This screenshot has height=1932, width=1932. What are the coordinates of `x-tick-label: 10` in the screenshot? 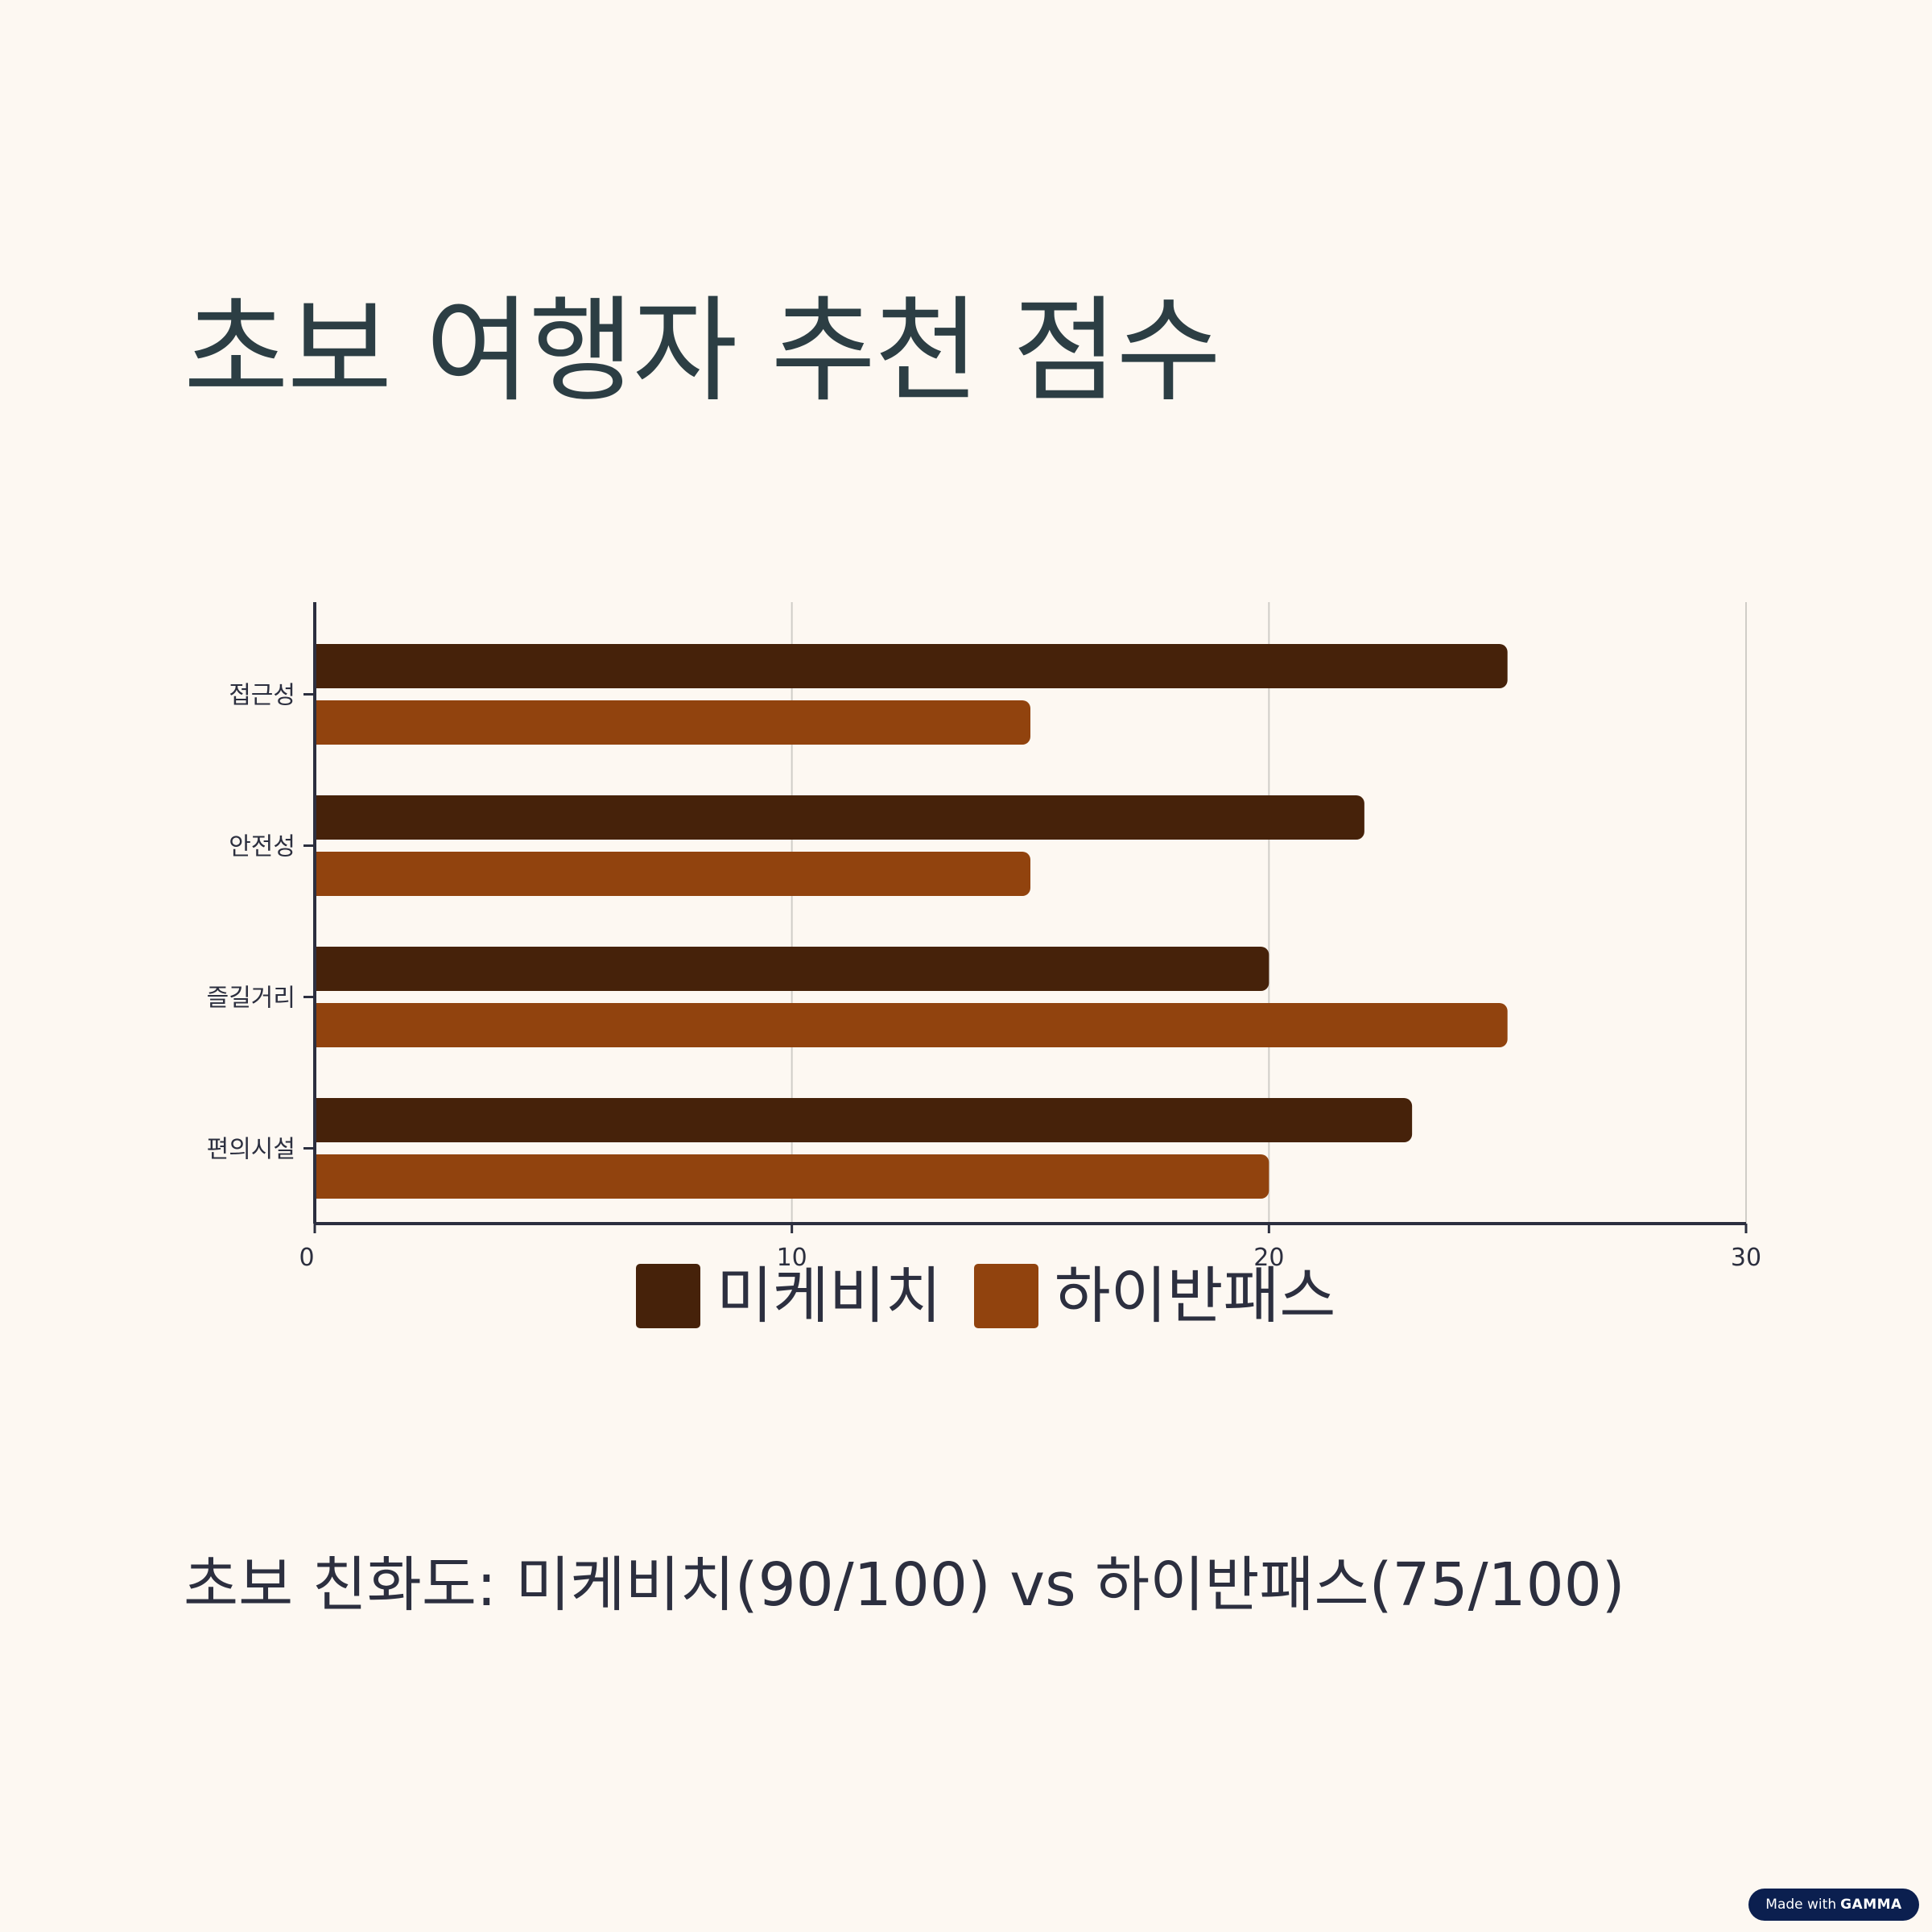 It's located at (792, 1258).